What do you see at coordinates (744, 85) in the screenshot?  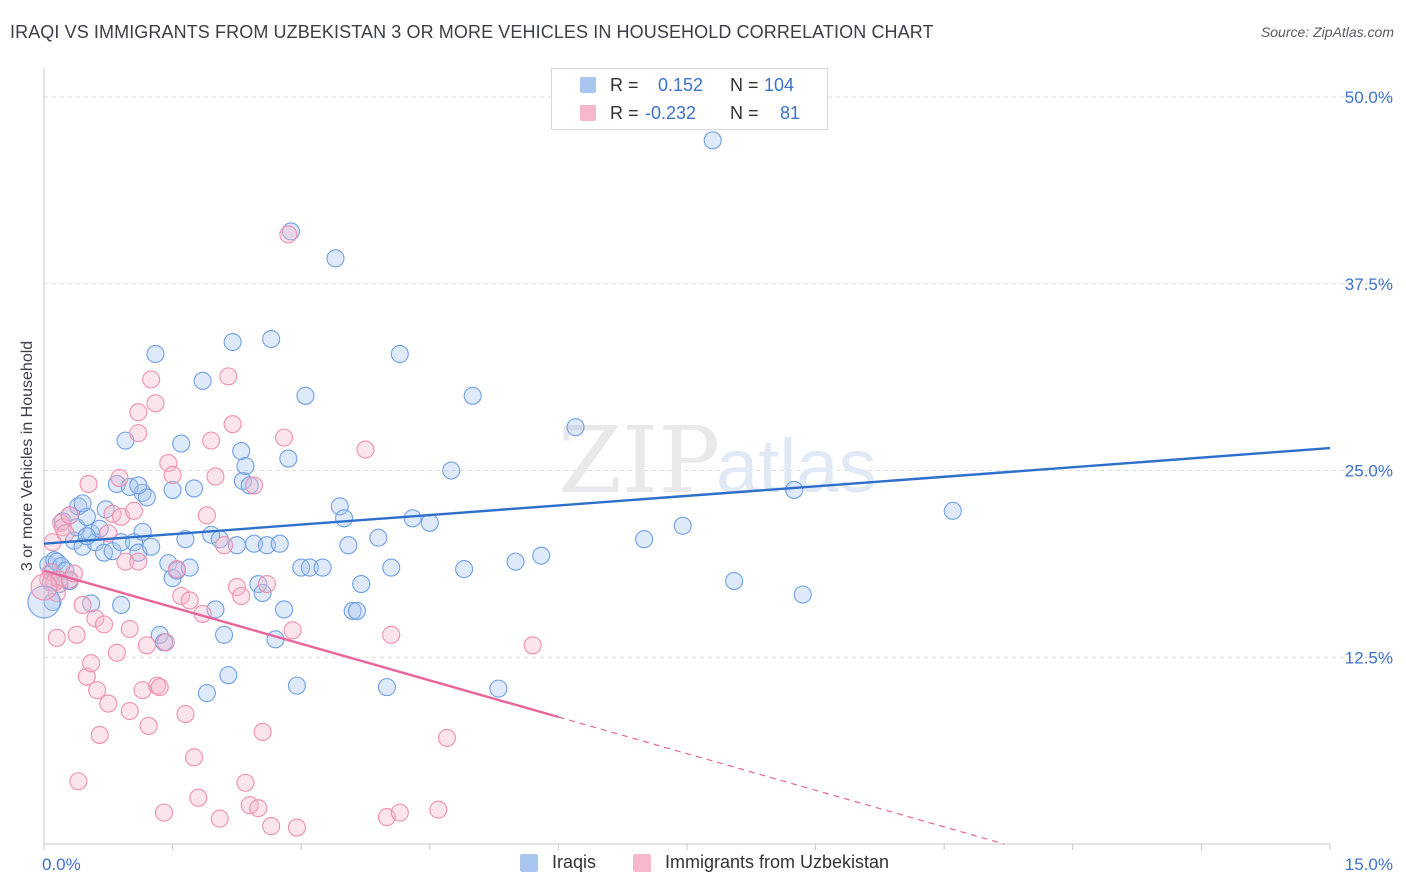 I see `legend-n-label: N =` at bounding box center [744, 85].